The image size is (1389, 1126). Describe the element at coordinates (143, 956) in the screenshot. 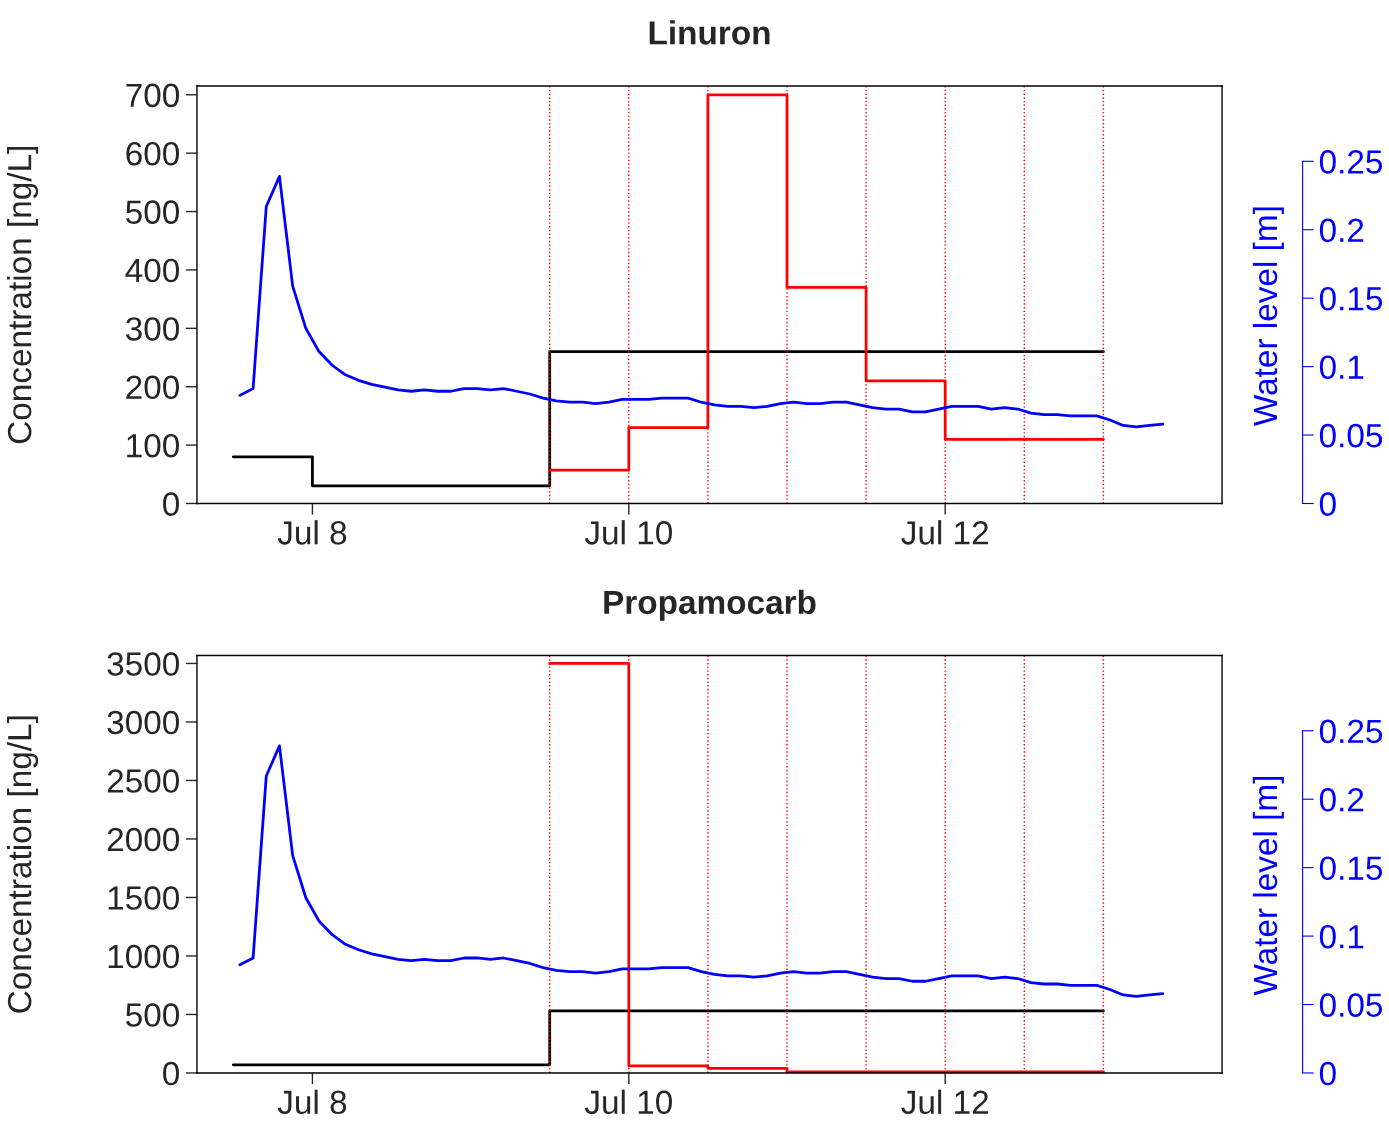

I see `y-tick-label: 1000` at that location.